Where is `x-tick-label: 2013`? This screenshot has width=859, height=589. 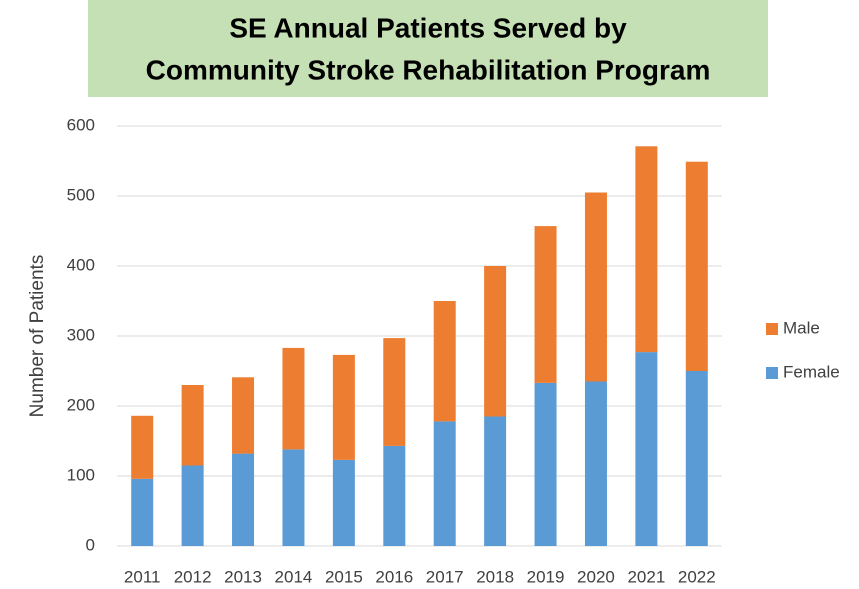 x-tick-label: 2013 is located at coordinates (243, 576).